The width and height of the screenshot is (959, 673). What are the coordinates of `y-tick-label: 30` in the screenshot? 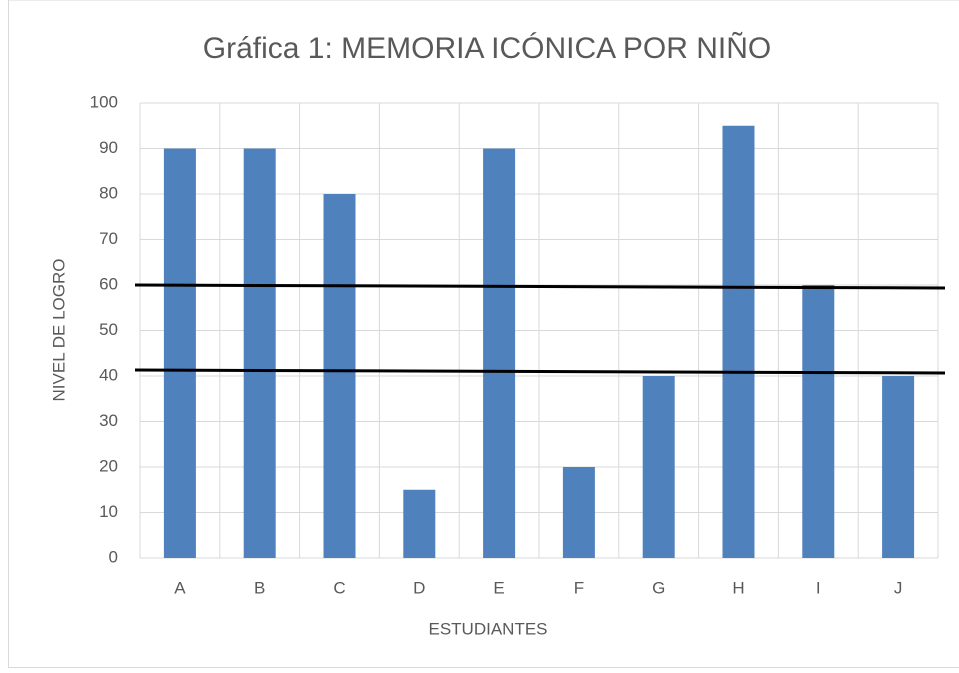 It's located at (108, 420).